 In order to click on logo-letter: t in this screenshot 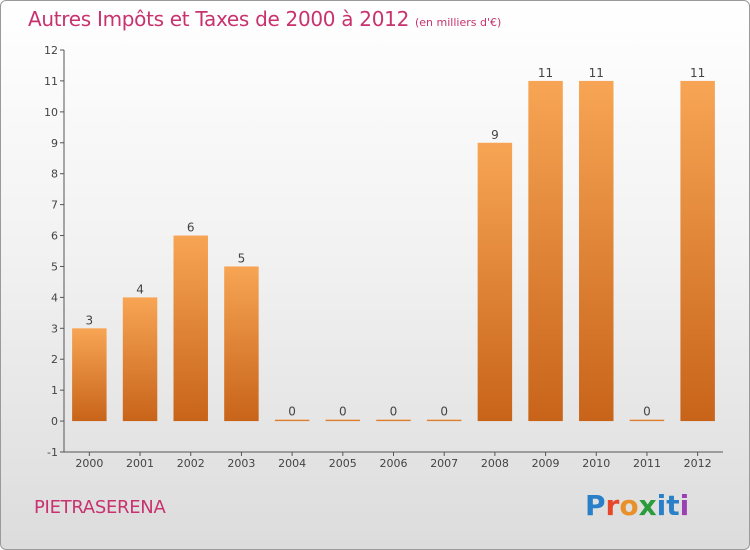, I will do `click(673, 505)`.